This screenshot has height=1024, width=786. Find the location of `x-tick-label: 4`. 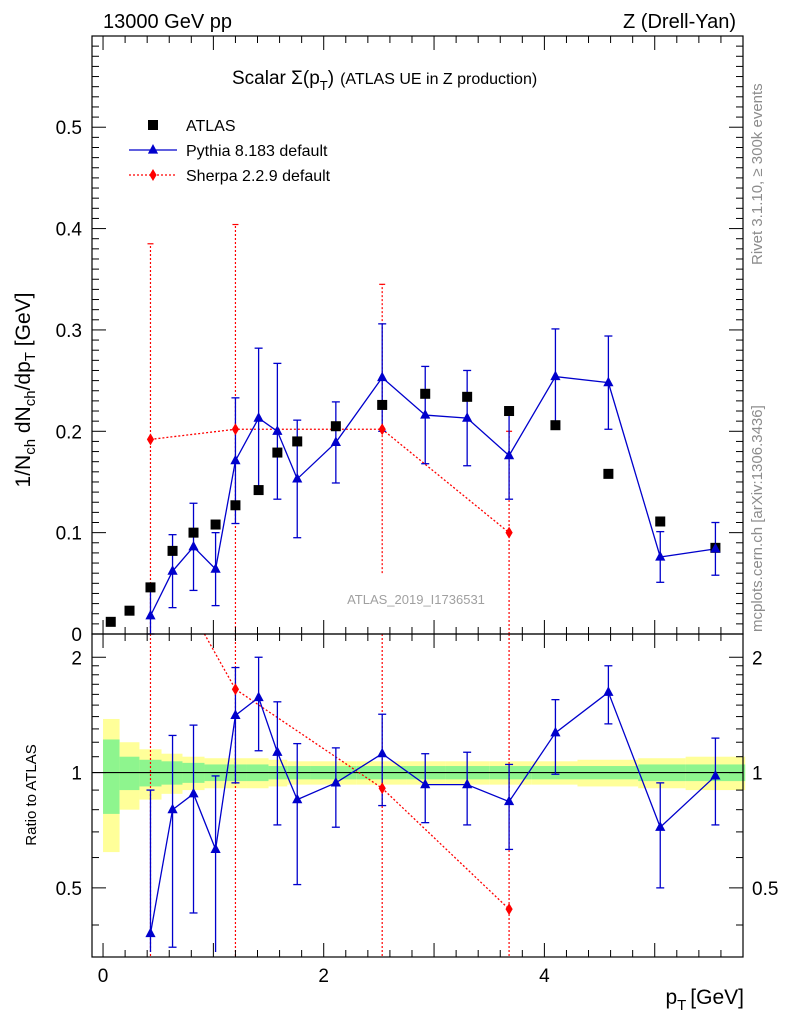

x-tick-label: 4 is located at coordinates (544, 976).